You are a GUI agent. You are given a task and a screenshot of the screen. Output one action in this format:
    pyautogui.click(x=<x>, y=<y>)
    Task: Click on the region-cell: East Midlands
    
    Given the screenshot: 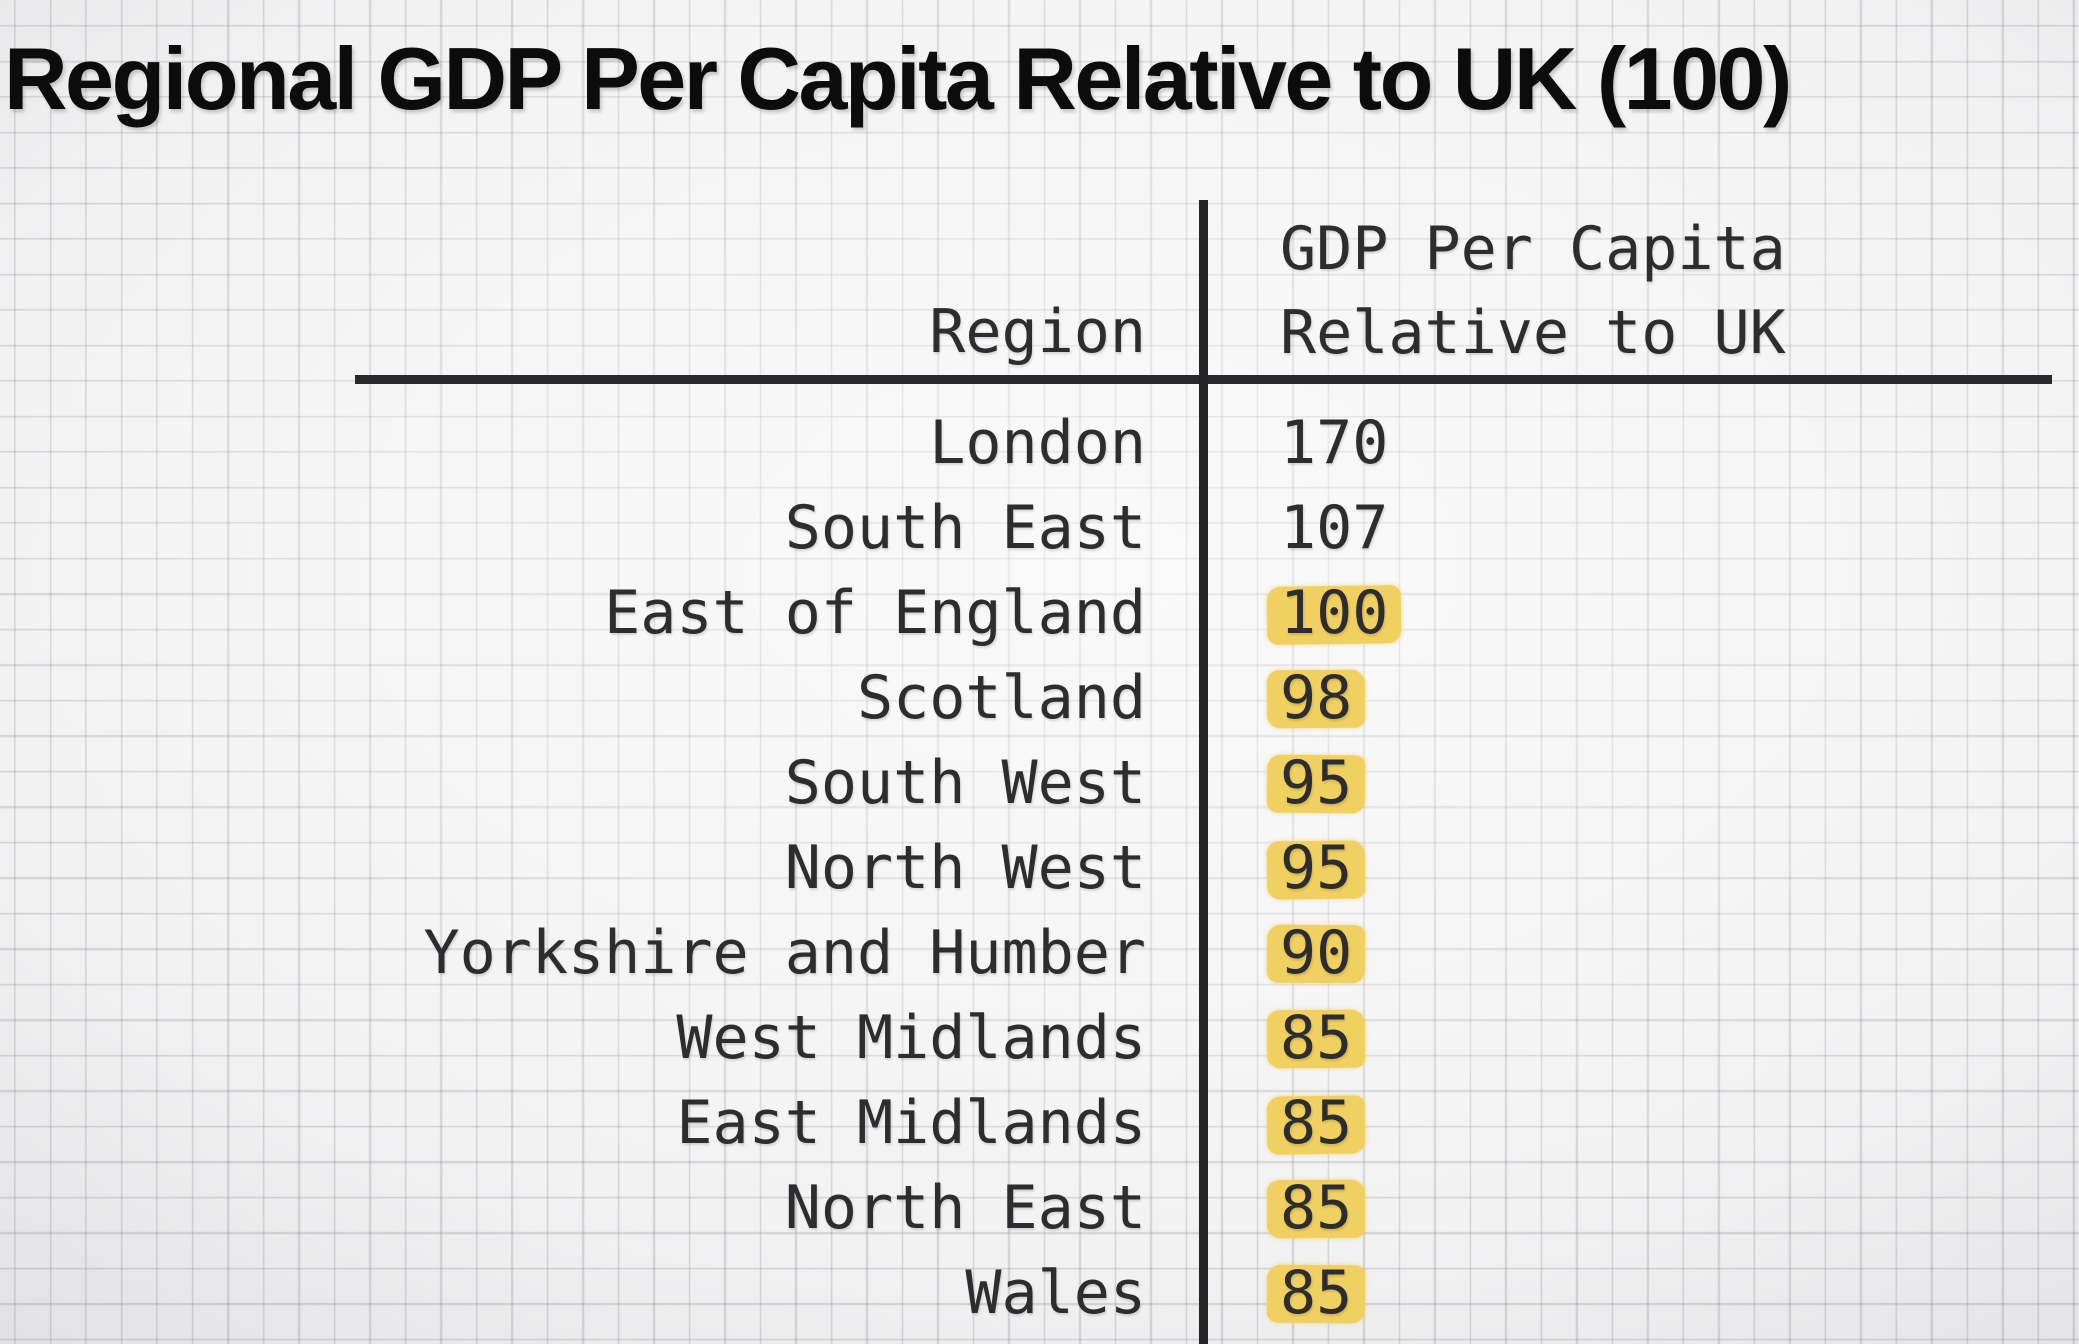 What is the action you would take?
    pyautogui.click(x=911, y=1123)
    